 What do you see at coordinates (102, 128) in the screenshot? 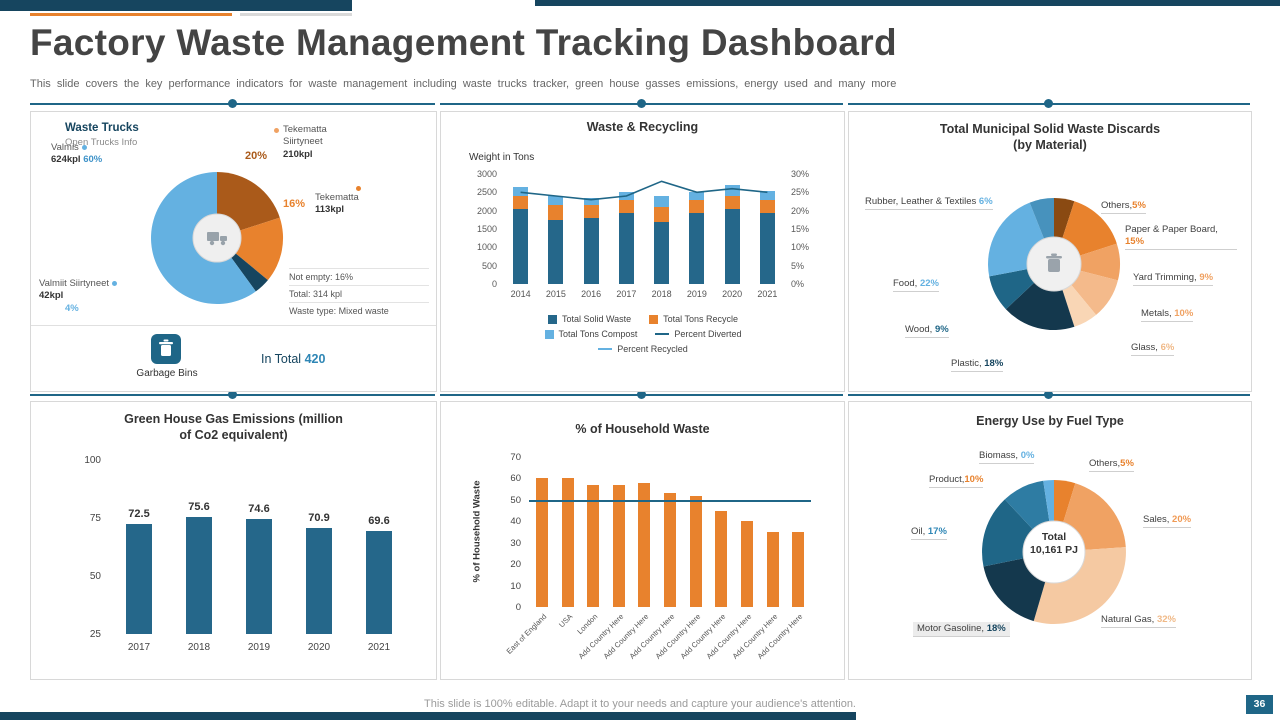
I see `panel-title: Waste Trucks` at bounding box center [102, 128].